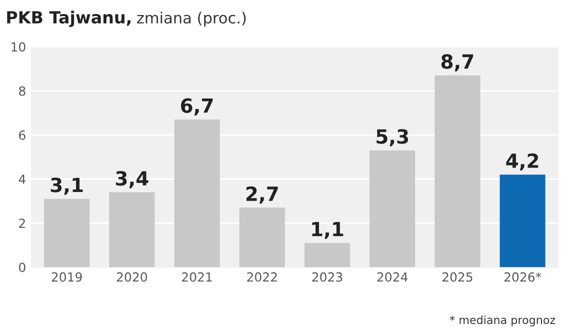 This screenshot has width=564, height=334. What do you see at coordinates (523, 277) in the screenshot?
I see `x-tick-label: 2026*` at bounding box center [523, 277].